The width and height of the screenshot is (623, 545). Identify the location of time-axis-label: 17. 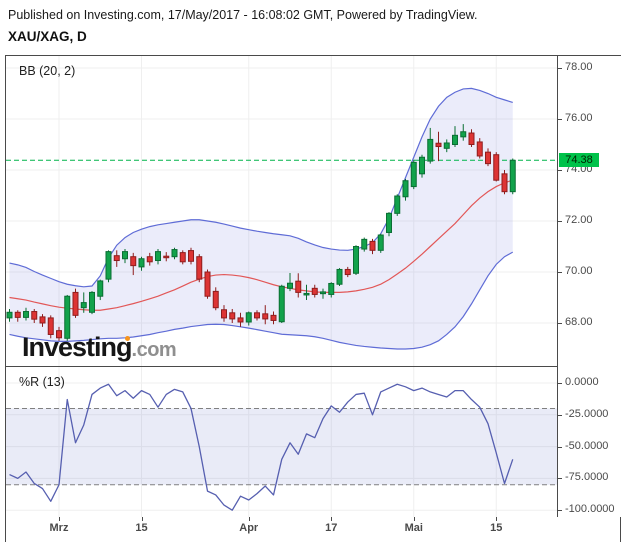
(331, 528).